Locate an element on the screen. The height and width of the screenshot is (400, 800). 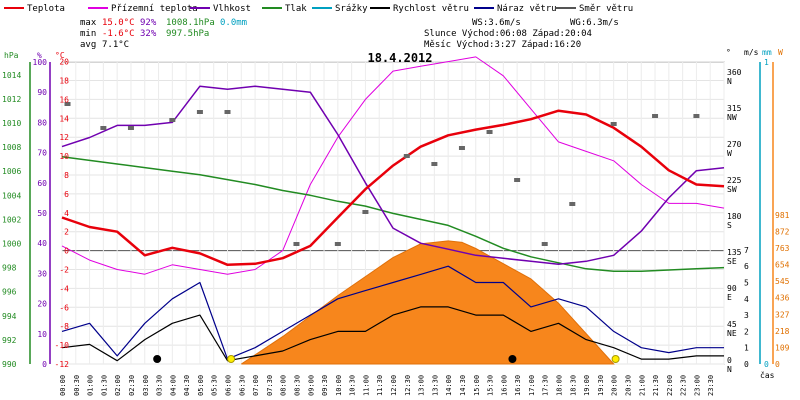
tick-time: 22:00 is located at coordinates (670, 385).